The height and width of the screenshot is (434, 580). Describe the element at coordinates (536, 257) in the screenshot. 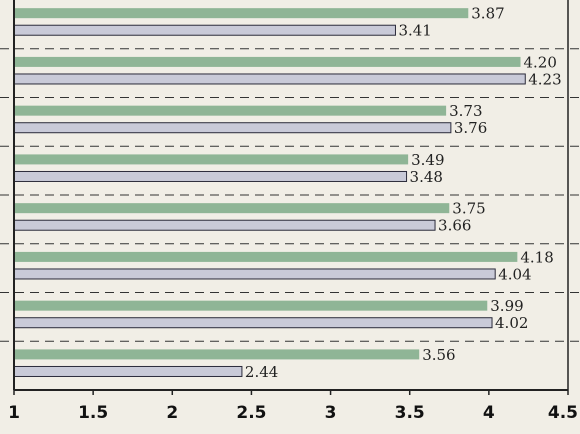

I see `data-label-series1-6: 4.18` at that location.